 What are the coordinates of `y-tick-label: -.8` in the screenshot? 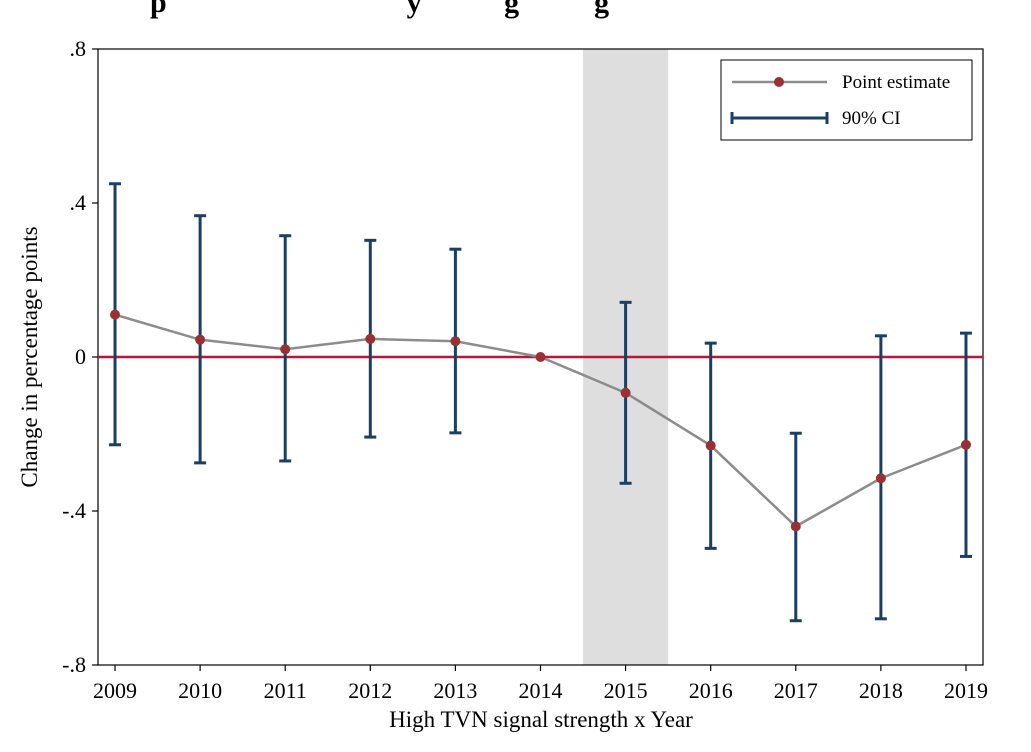 It's located at (74, 664).